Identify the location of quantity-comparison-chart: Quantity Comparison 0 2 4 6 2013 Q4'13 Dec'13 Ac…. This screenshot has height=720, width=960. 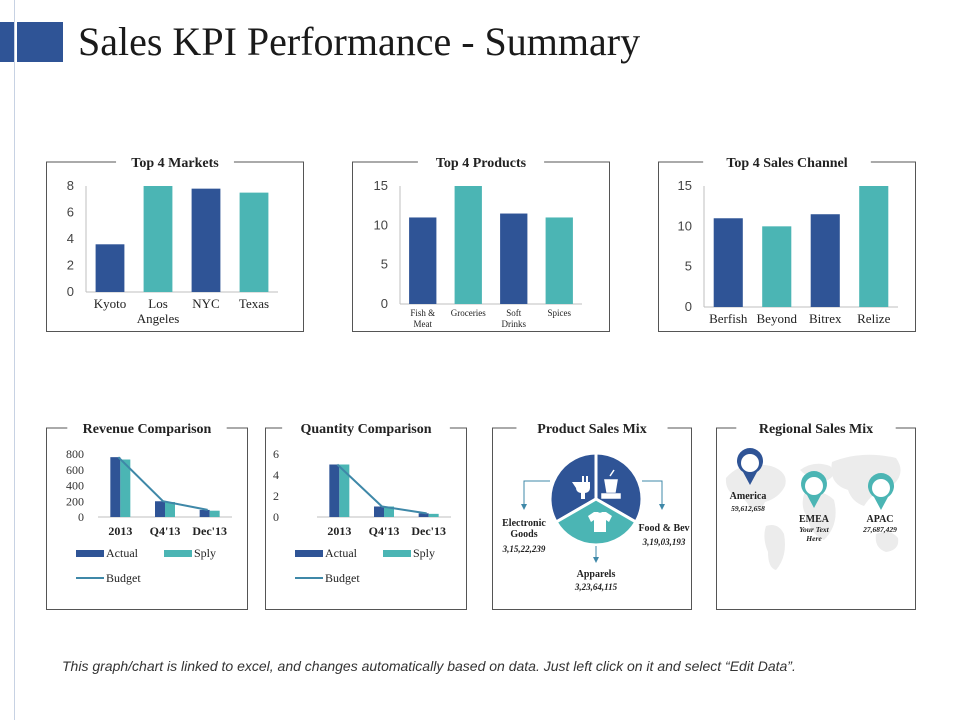
(366, 514).